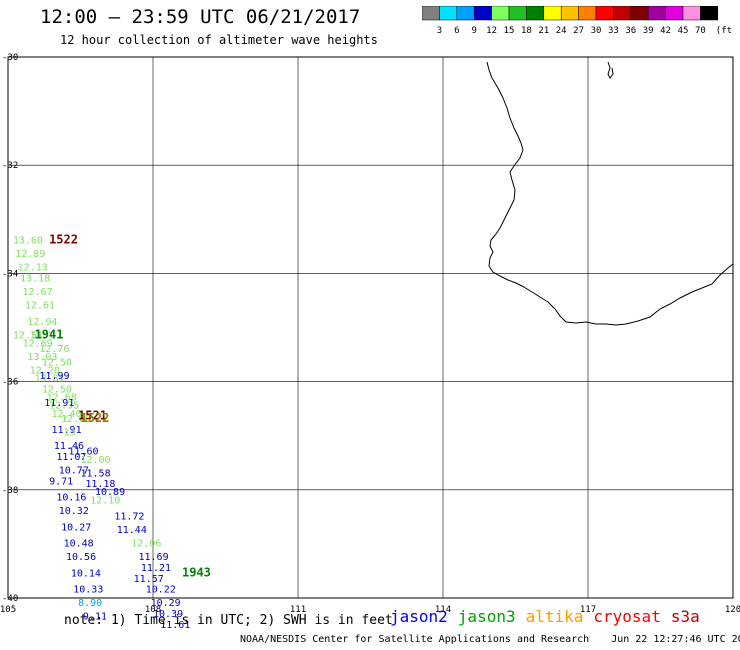 The height and width of the screenshot is (650, 740). I want to click on colorbar-label: 18, so click(526, 31).